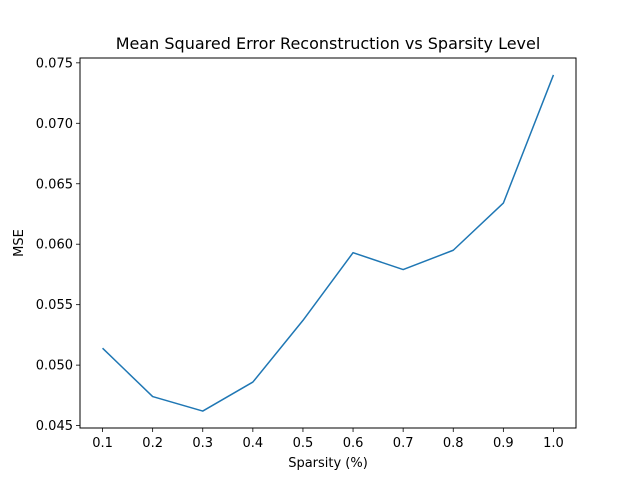 The height and width of the screenshot is (480, 640). What do you see at coordinates (303, 443) in the screenshot?
I see `x-tick-label: 0.5` at bounding box center [303, 443].